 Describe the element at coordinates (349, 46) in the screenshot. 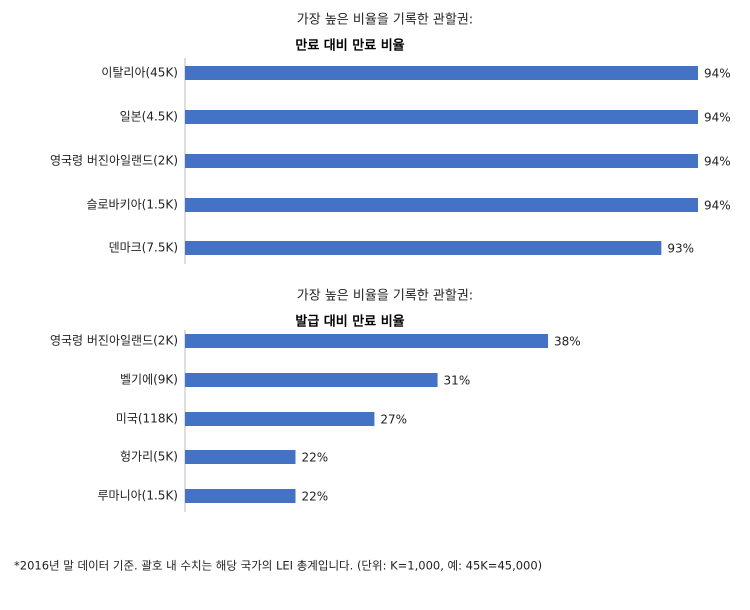

I see `chart-subtitle: 만료 대비 만료 비율` at that location.